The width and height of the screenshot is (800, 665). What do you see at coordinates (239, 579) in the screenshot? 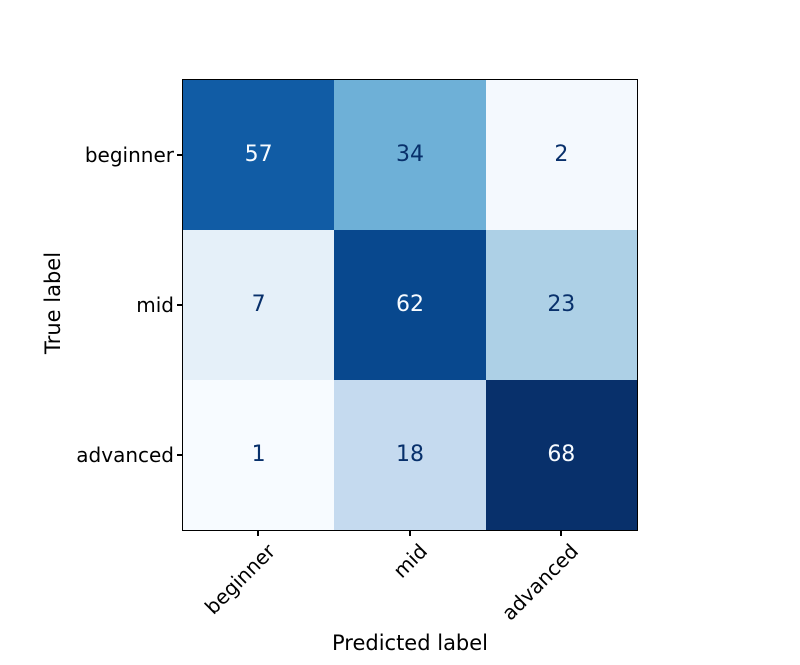
I see `xtick-label-beginner: beginner` at bounding box center [239, 579].